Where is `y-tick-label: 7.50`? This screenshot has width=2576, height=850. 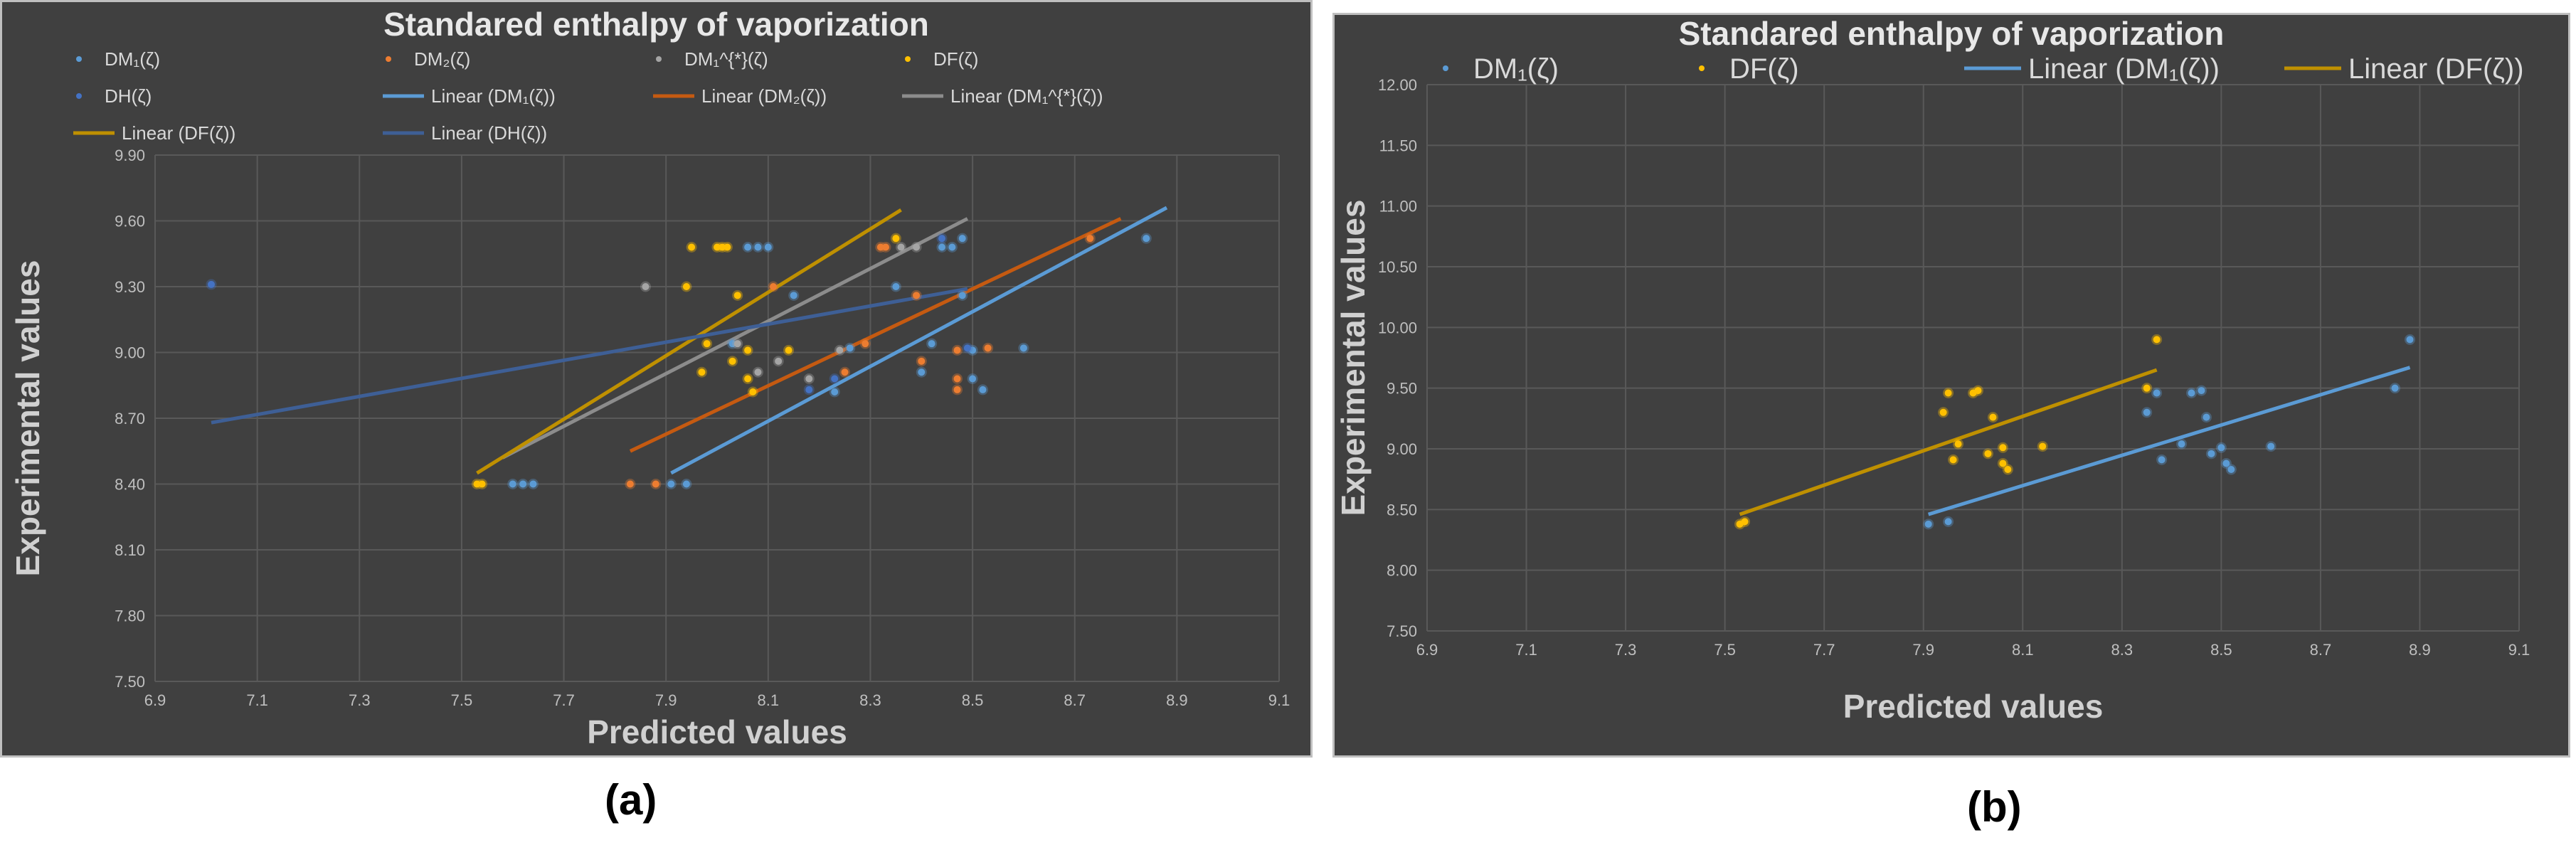
y-tick-label: 7.50 is located at coordinates (130, 682).